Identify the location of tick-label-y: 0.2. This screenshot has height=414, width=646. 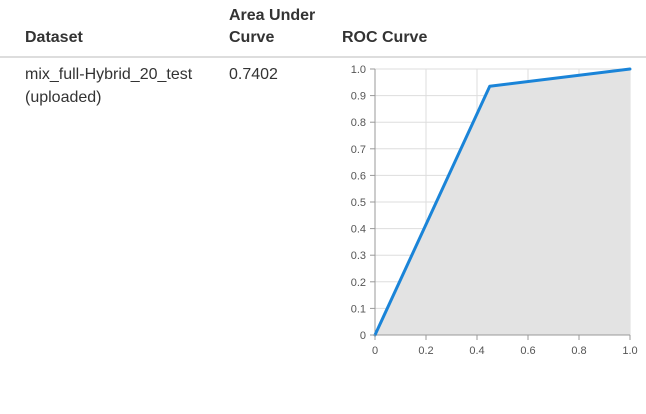
(358, 283).